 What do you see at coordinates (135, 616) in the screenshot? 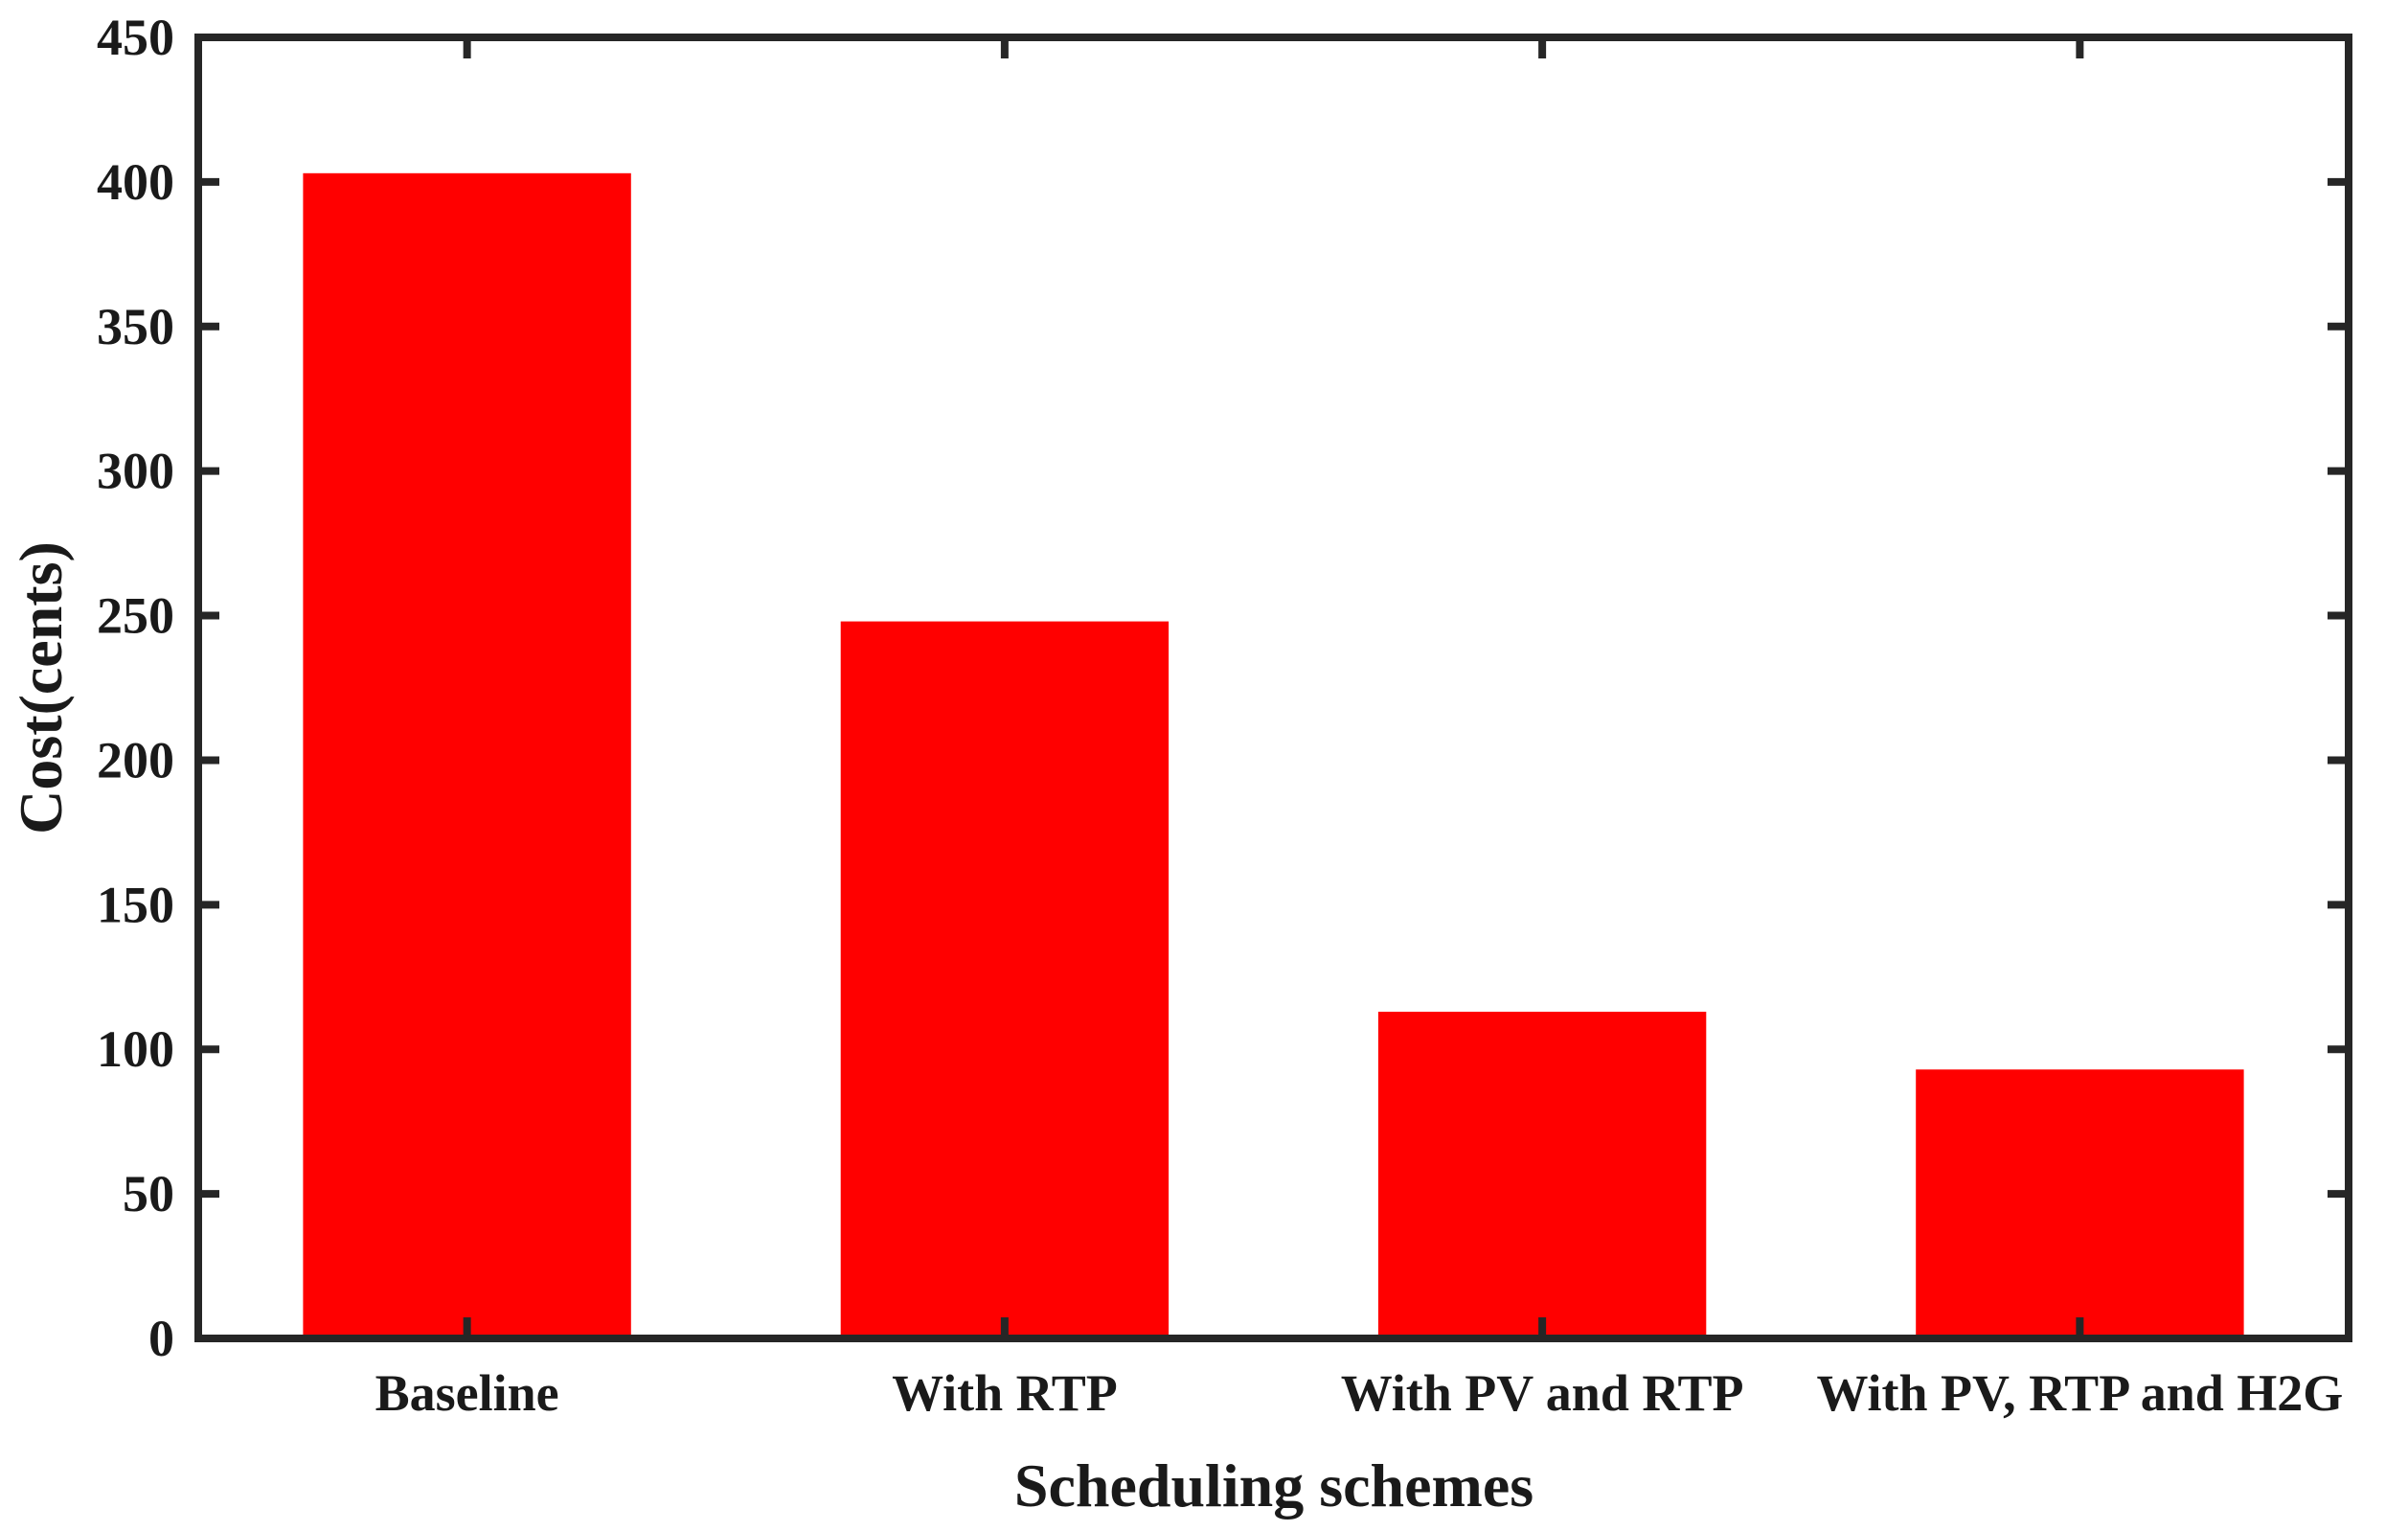
I see `y-tick-label: 250` at bounding box center [135, 616].